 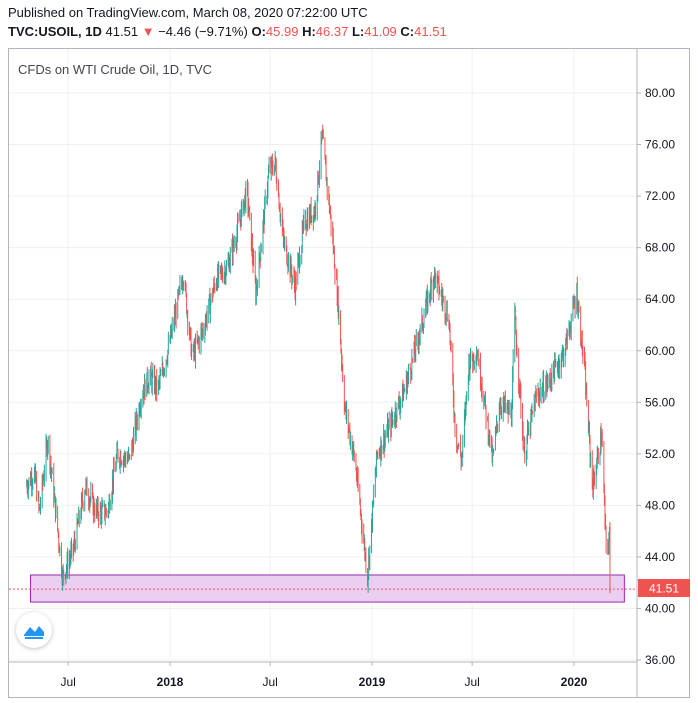 I want to click on price-tick-label: 60.00, so click(x=660, y=351).